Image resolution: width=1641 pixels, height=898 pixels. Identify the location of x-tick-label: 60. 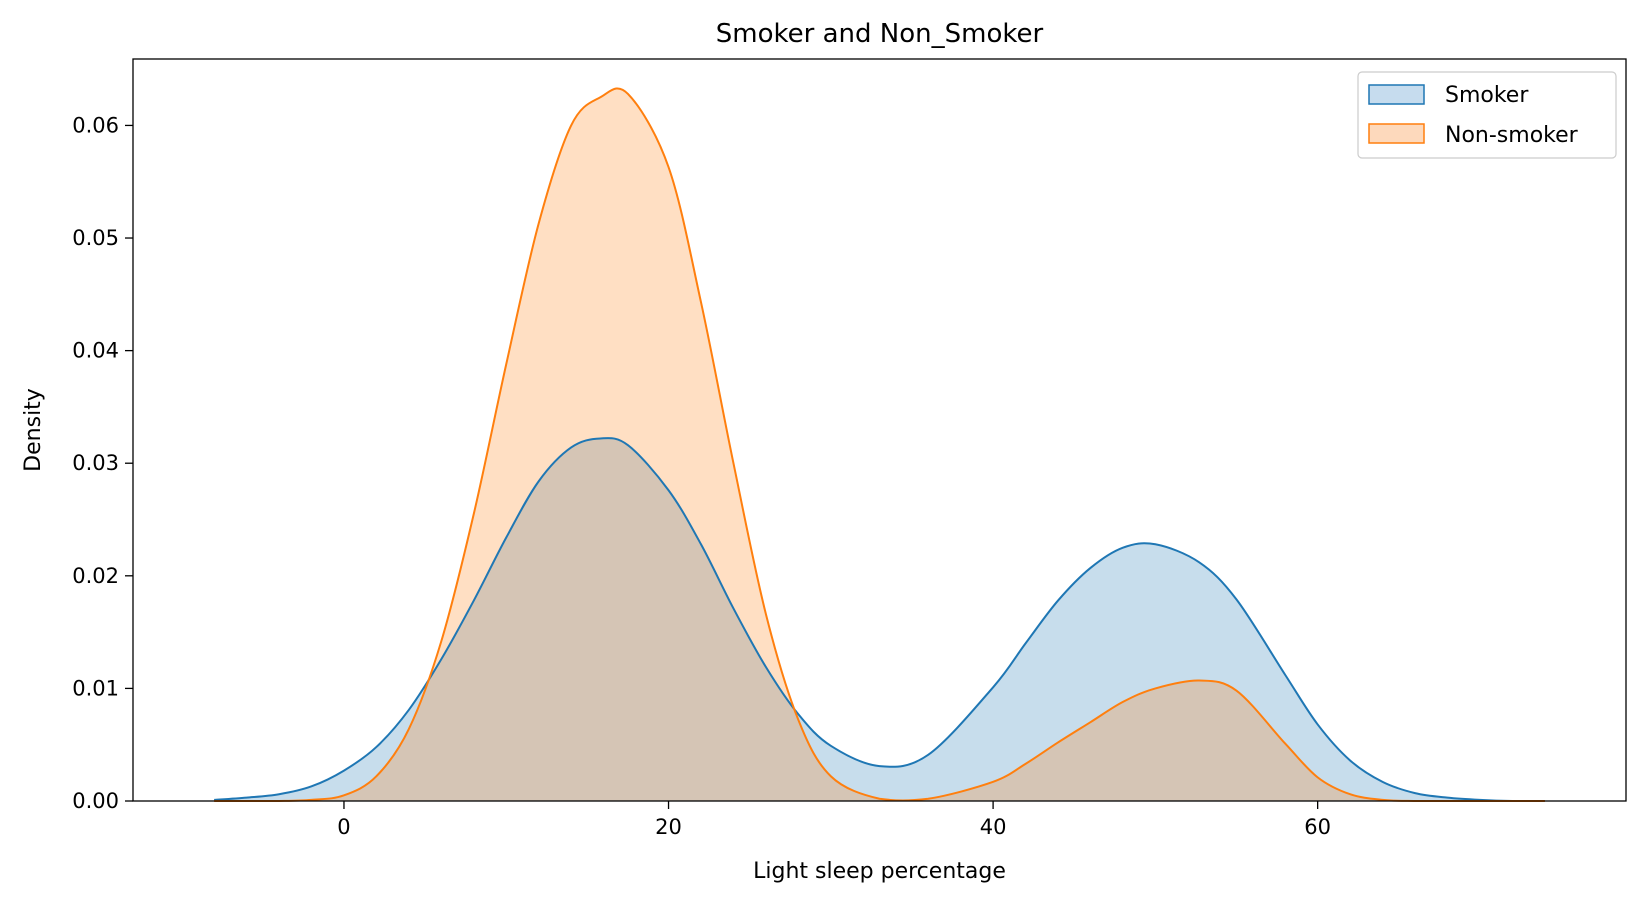
(1317, 827).